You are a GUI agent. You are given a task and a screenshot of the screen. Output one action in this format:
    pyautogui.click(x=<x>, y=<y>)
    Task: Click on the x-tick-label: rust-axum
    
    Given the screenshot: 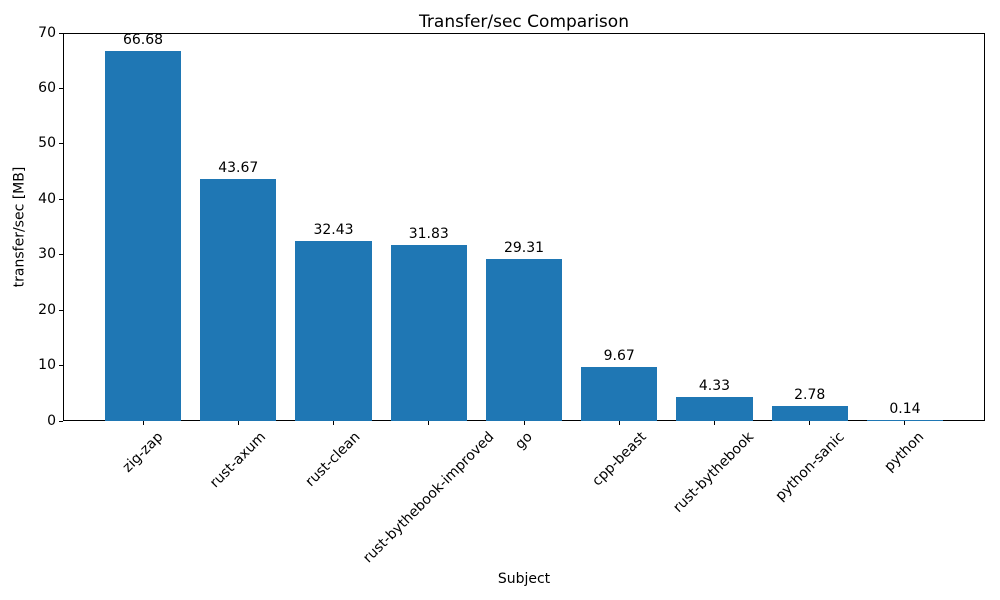 What is the action you would take?
    pyautogui.click(x=237, y=460)
    